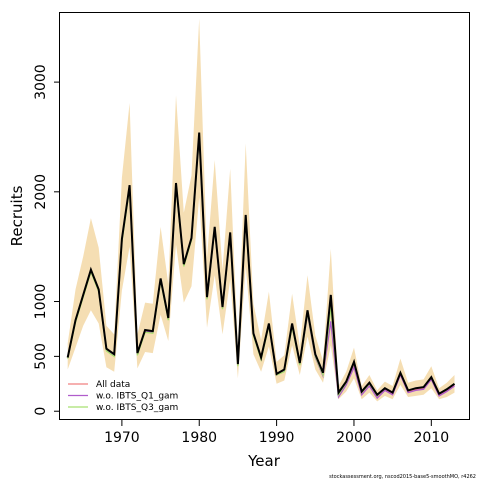 Image resolution: width=480 pixels, height=480 pixels. I want to click on legend-label: w.o. IBTS_Q3_gam, so click(137, 408).